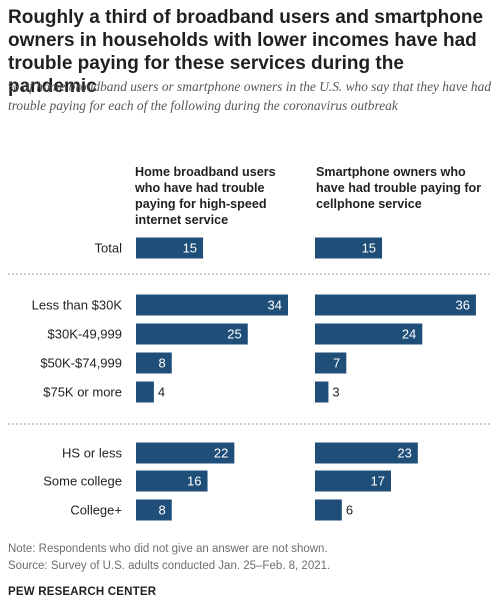 The width and height of the screenshot is (500, 614). I want to click on category-label: Less than $30K, so click(77, 305).